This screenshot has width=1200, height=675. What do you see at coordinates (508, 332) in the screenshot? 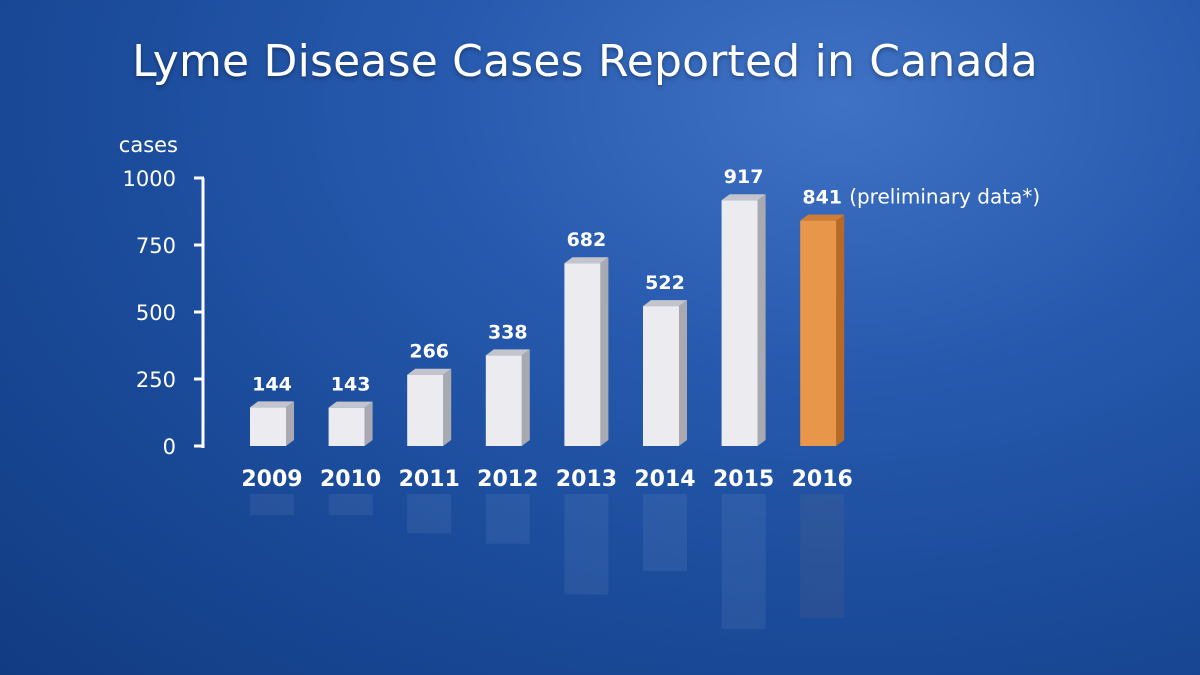
I see `data-label: 338` at bounding box center [508, 332].